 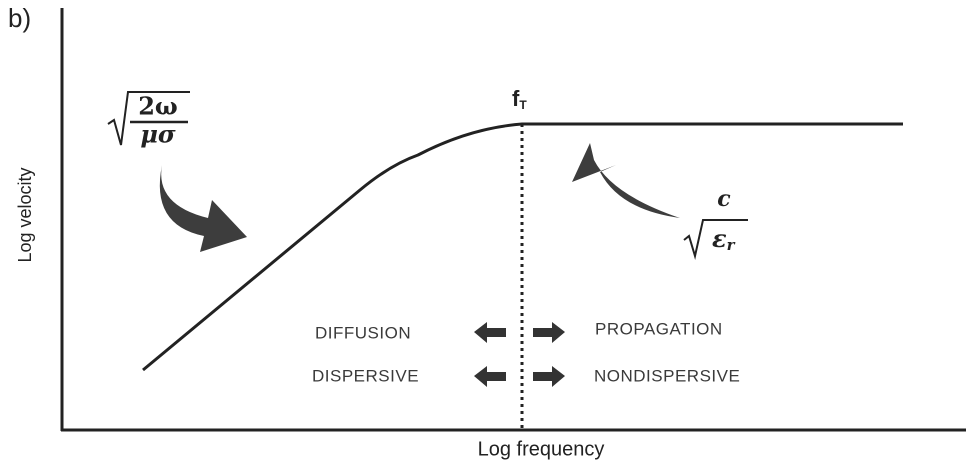 I want to click on x-axis-label: Log frequency, so click(x=541, y=449).